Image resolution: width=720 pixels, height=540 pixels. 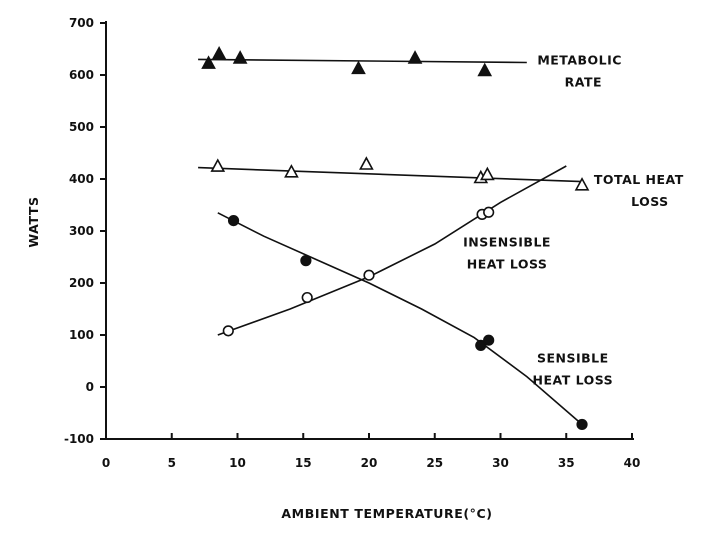 What do you see at coordinates (303, 463) in the screenshot?
I see `x-tick-label: 15` at bounding box center [303, 463].